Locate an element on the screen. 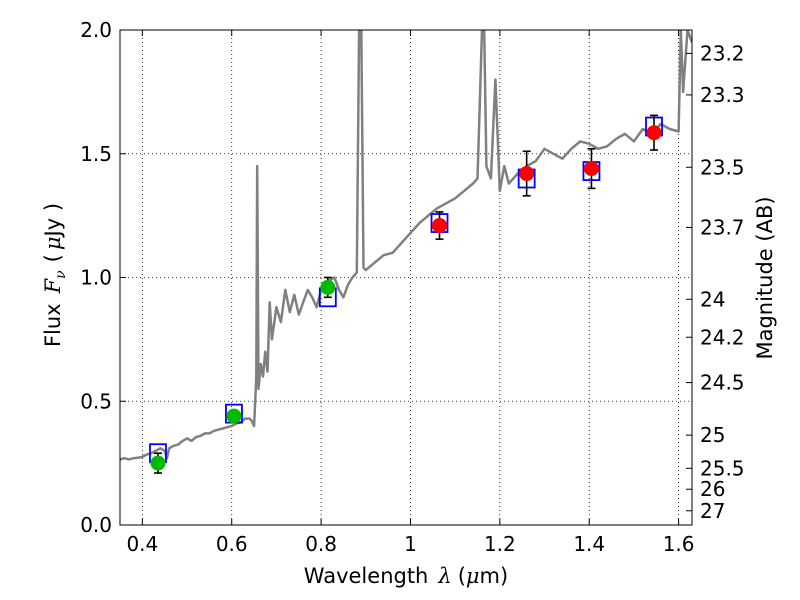  y-tick-label: 0.0 is located at coordinates (96, 525).